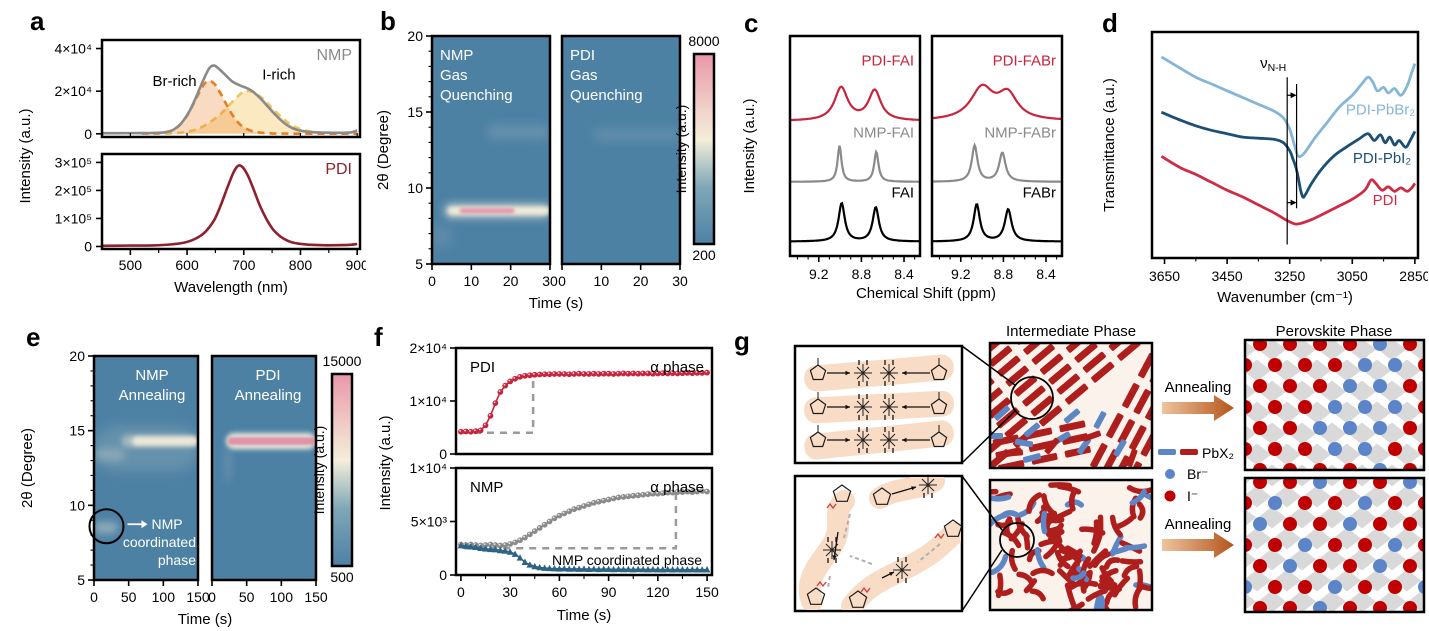 This screenshot has width=1429, height=631. I want to click on c-frame, so click(997, 146).